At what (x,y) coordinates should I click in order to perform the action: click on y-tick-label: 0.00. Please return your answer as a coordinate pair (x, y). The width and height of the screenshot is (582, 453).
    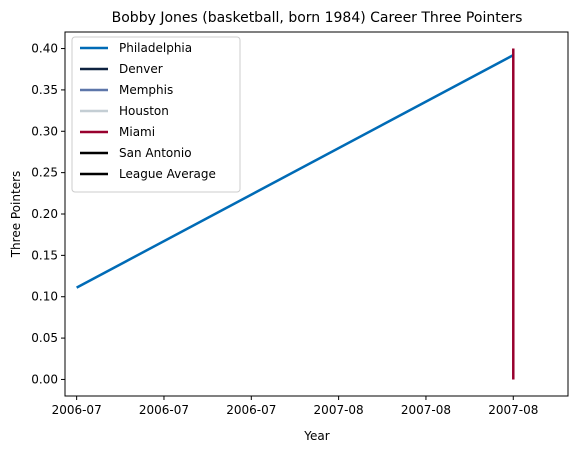
    Looking at the image, I should click on (44, 379).